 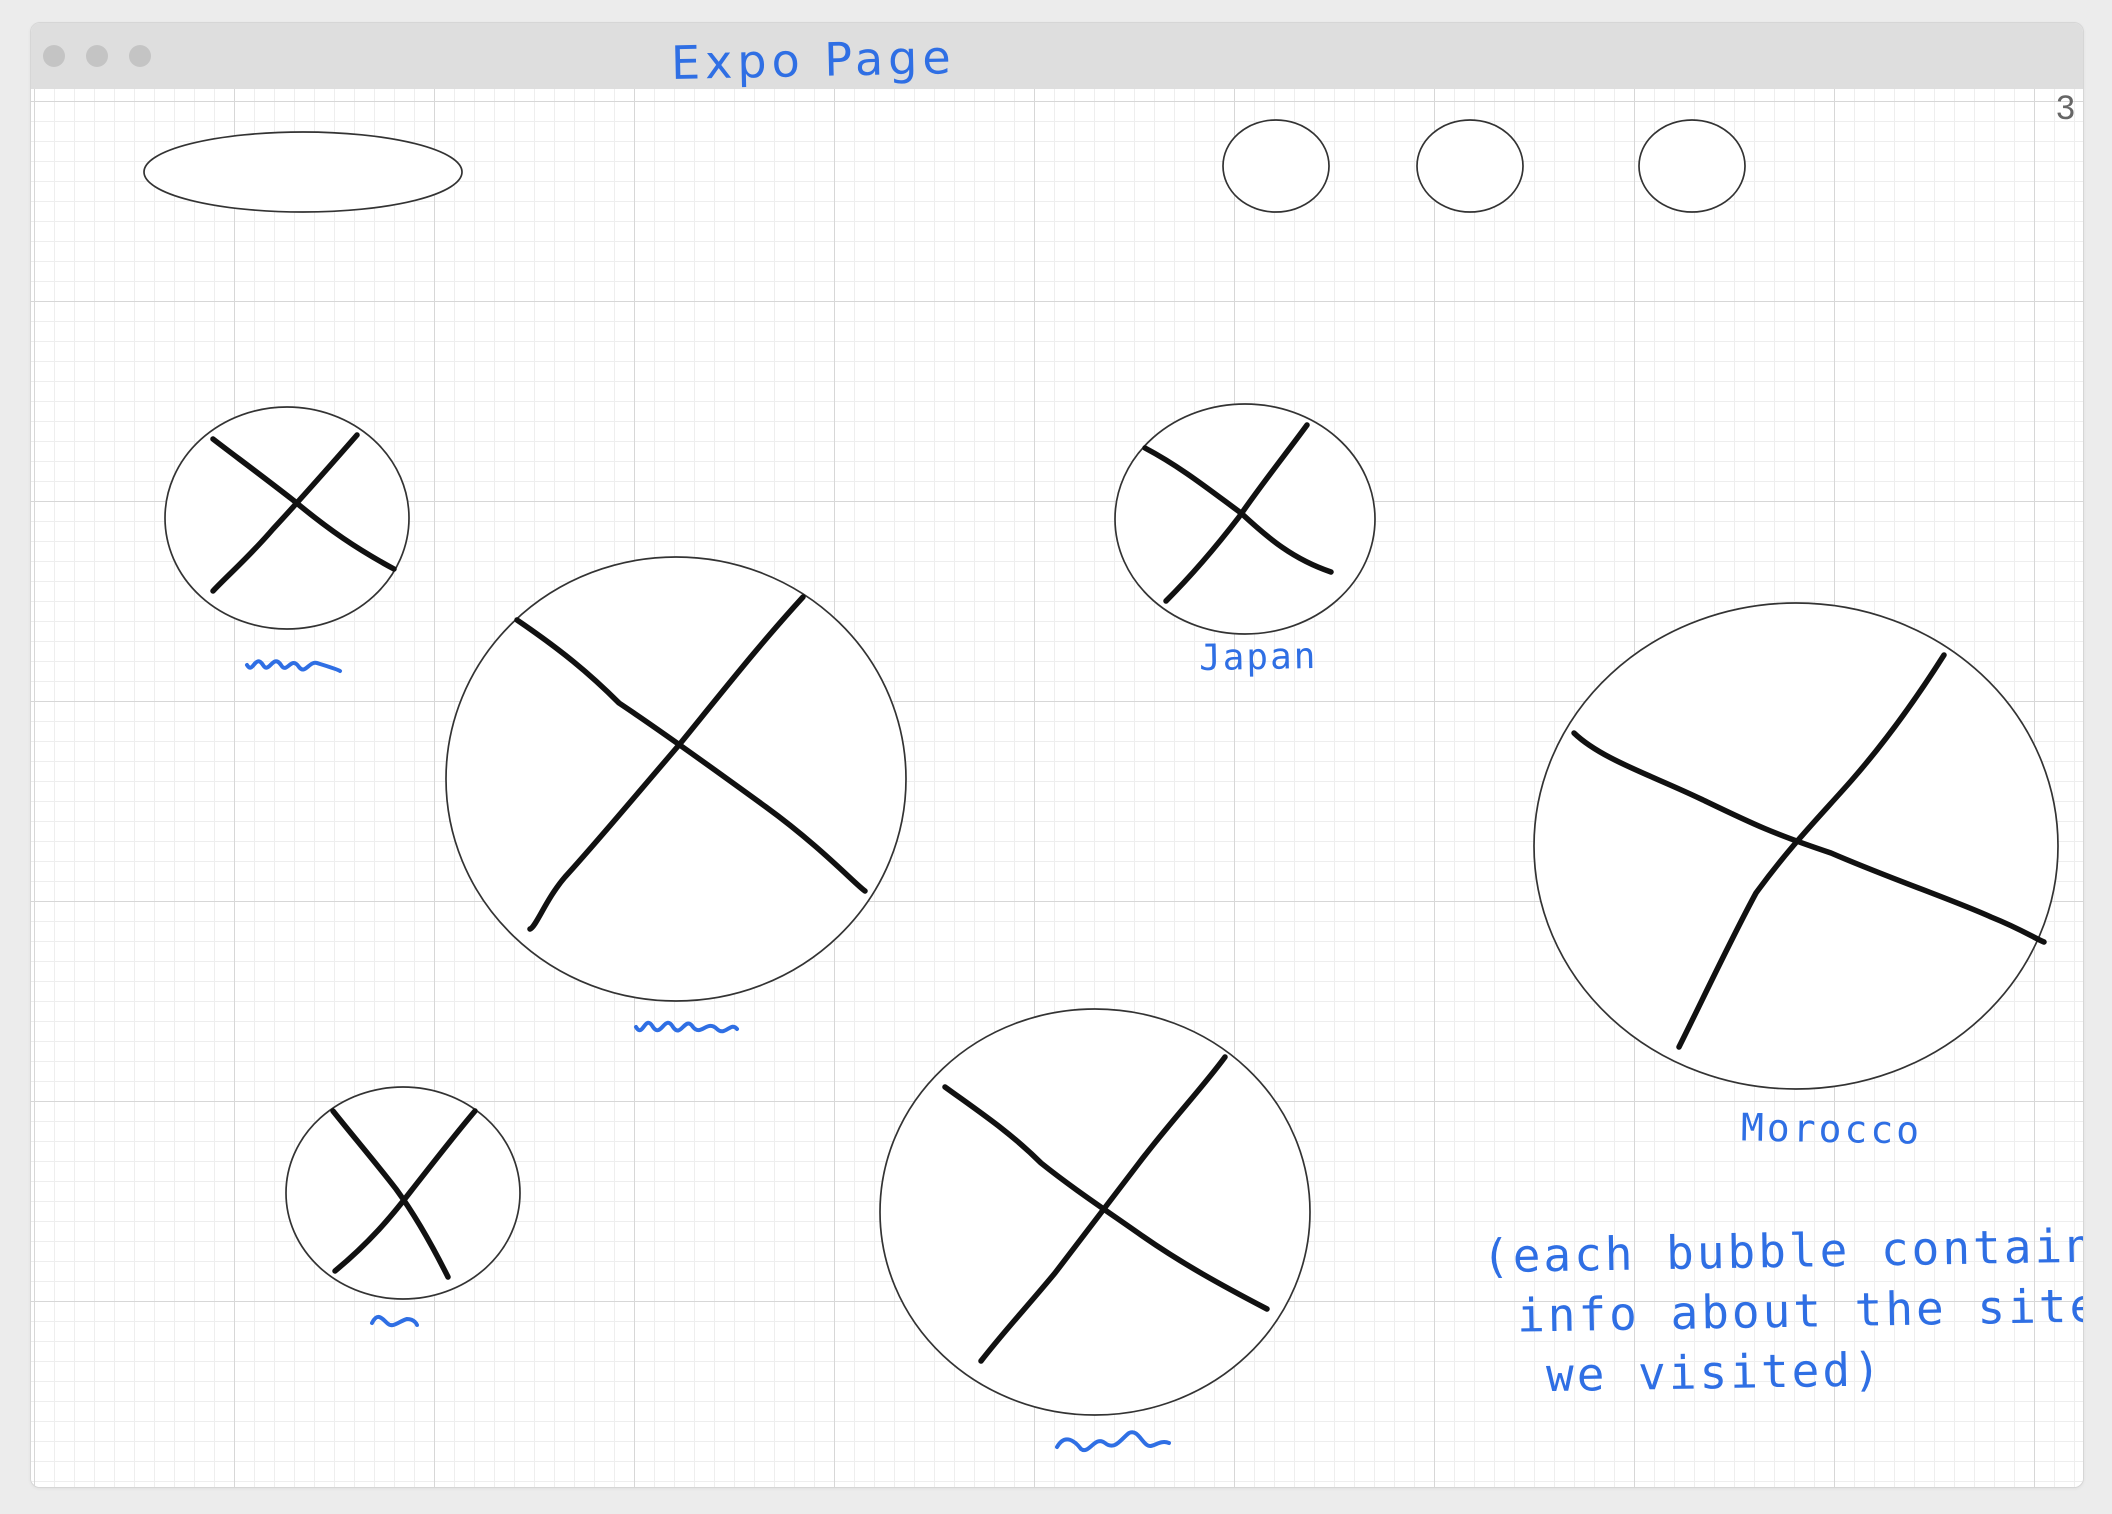 I want to click on bubble-label-japan: Japan, so click(x=1258, y=657).